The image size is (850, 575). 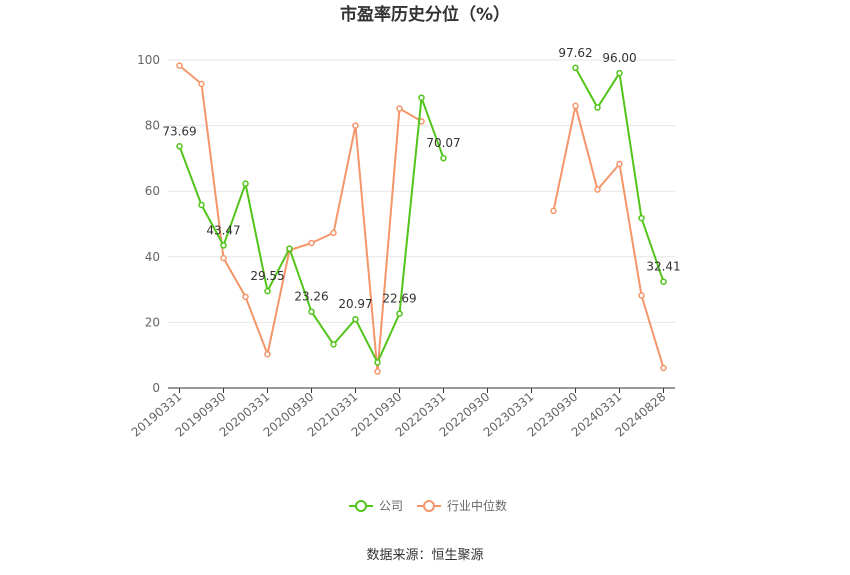 I want to click on y-tick-label: 100, so click(x=148, y=60).